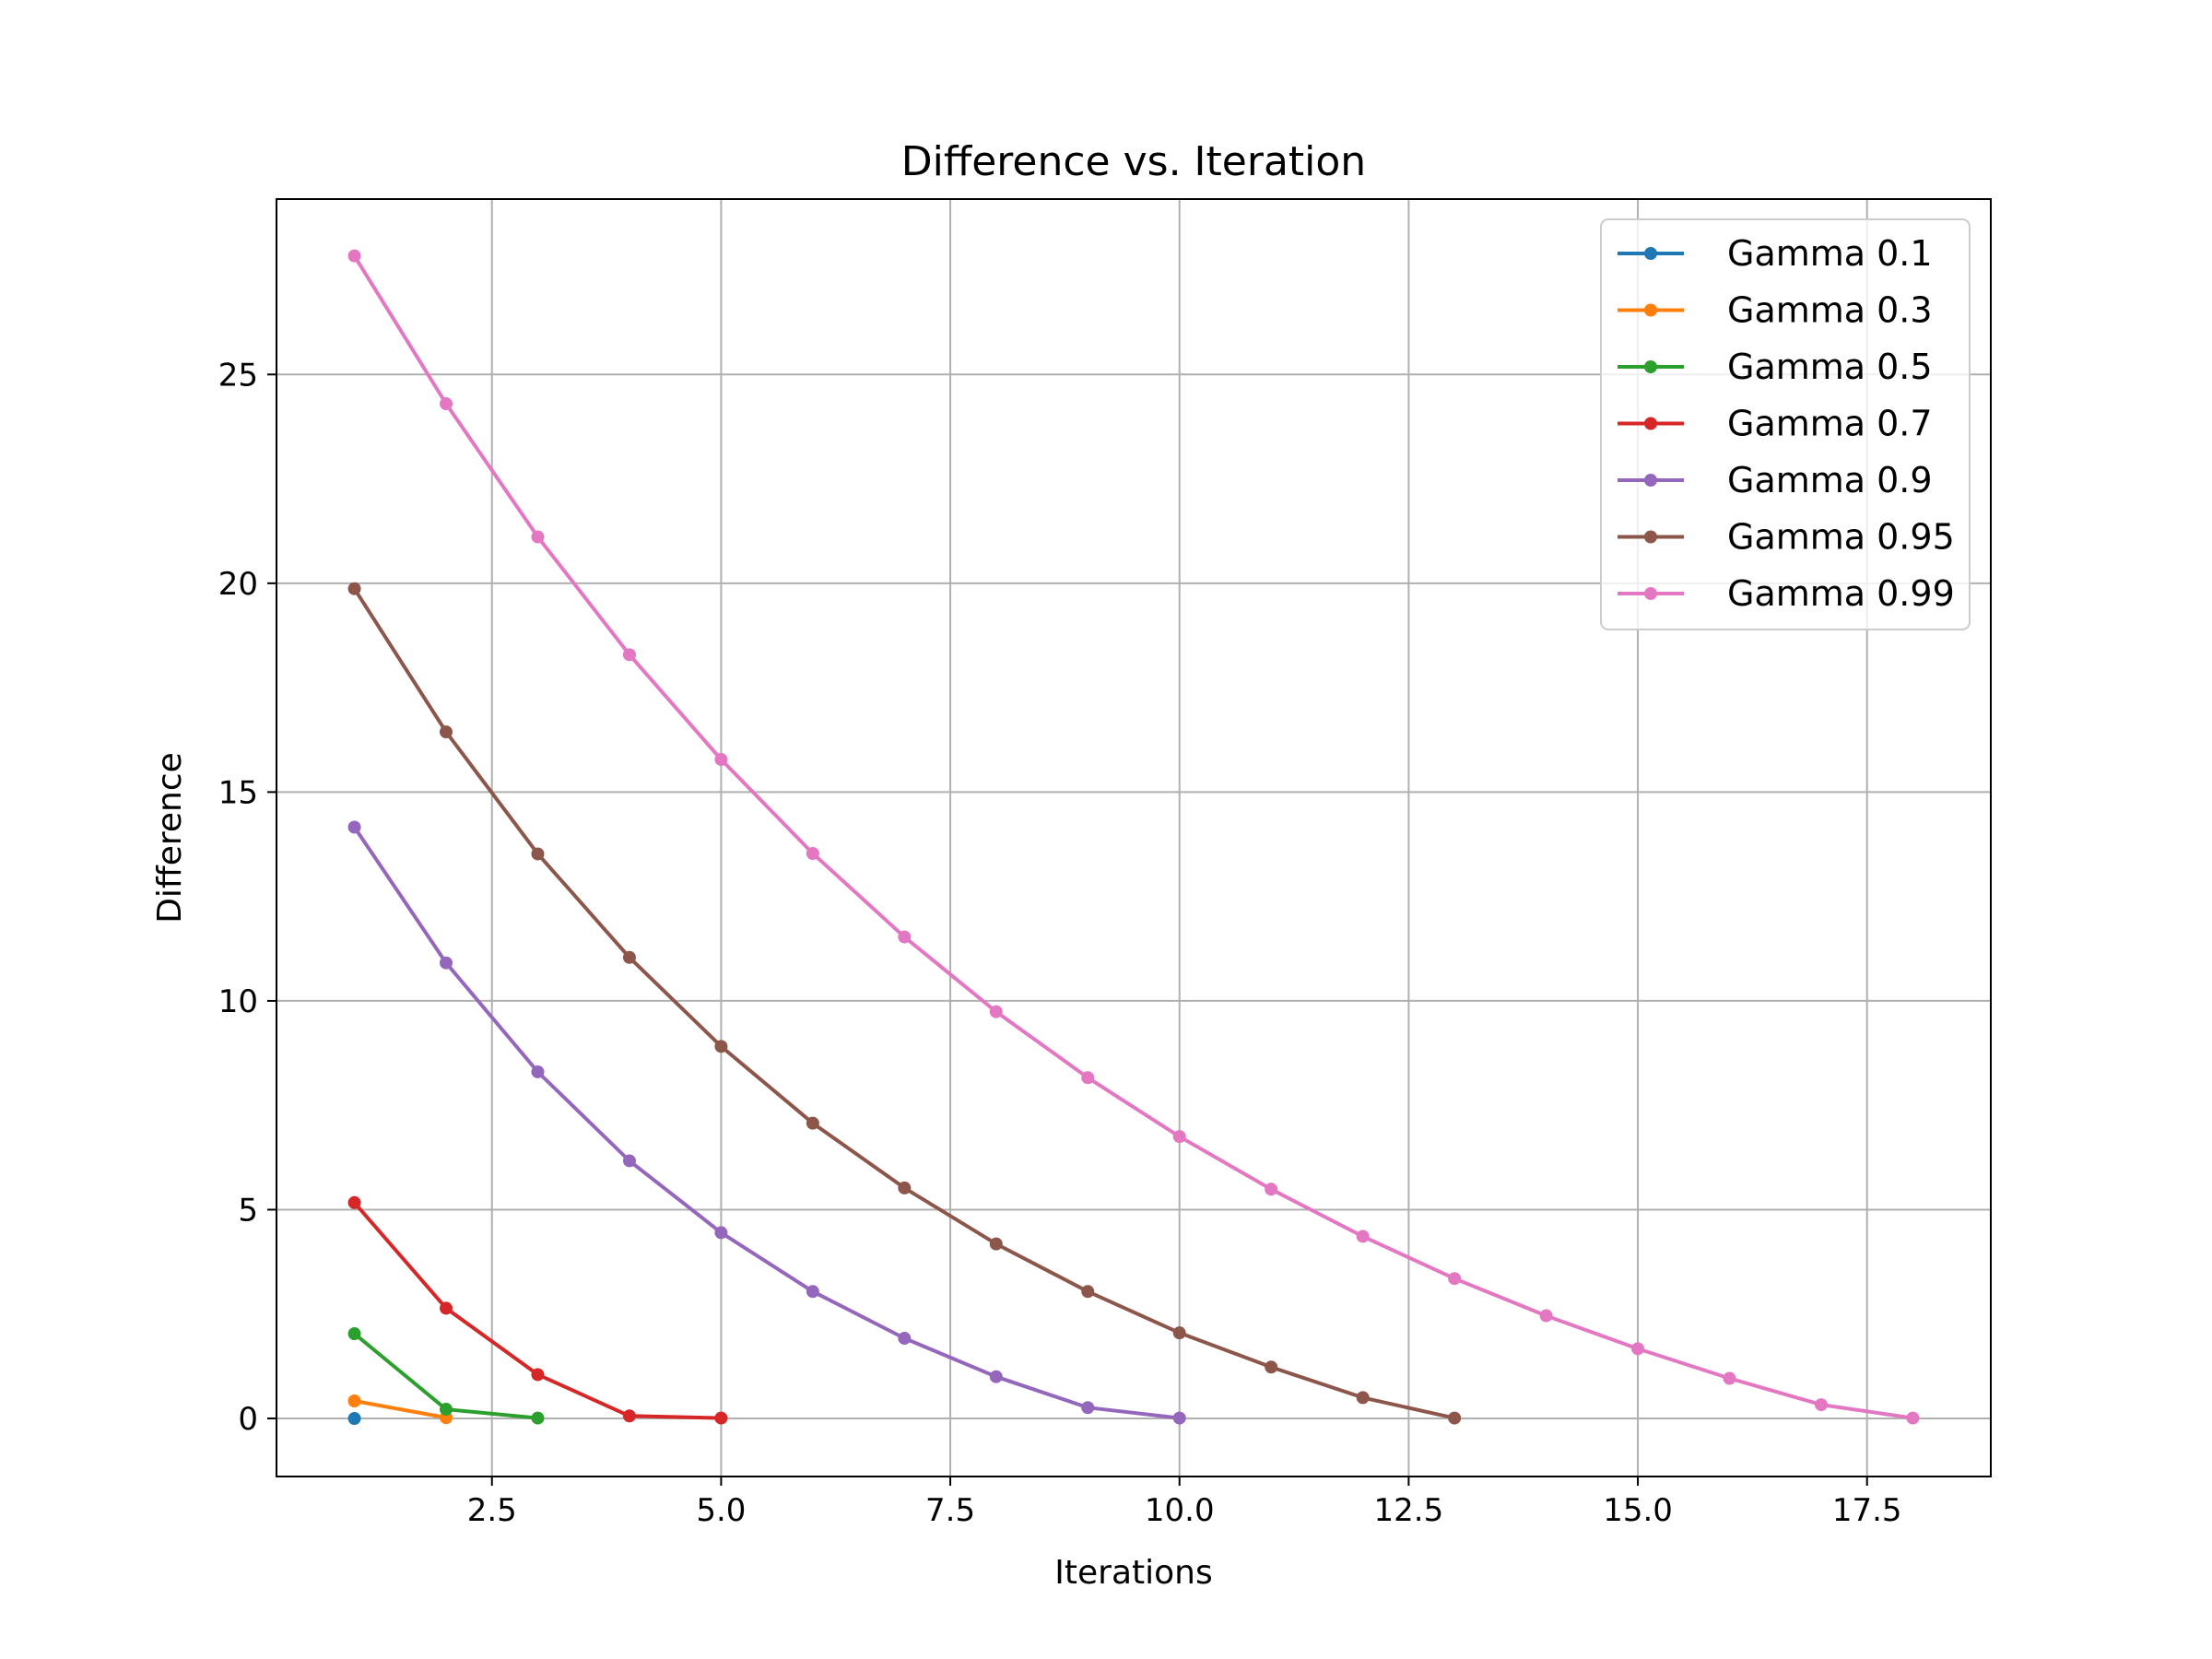 Image resolution: width=2212 pixels, height=1659 pixels. What do you see at coordinates (1133, 1573) in the screenshot?
I see `x-axis-title: Iterations` at bounding box center [1133, 1573].